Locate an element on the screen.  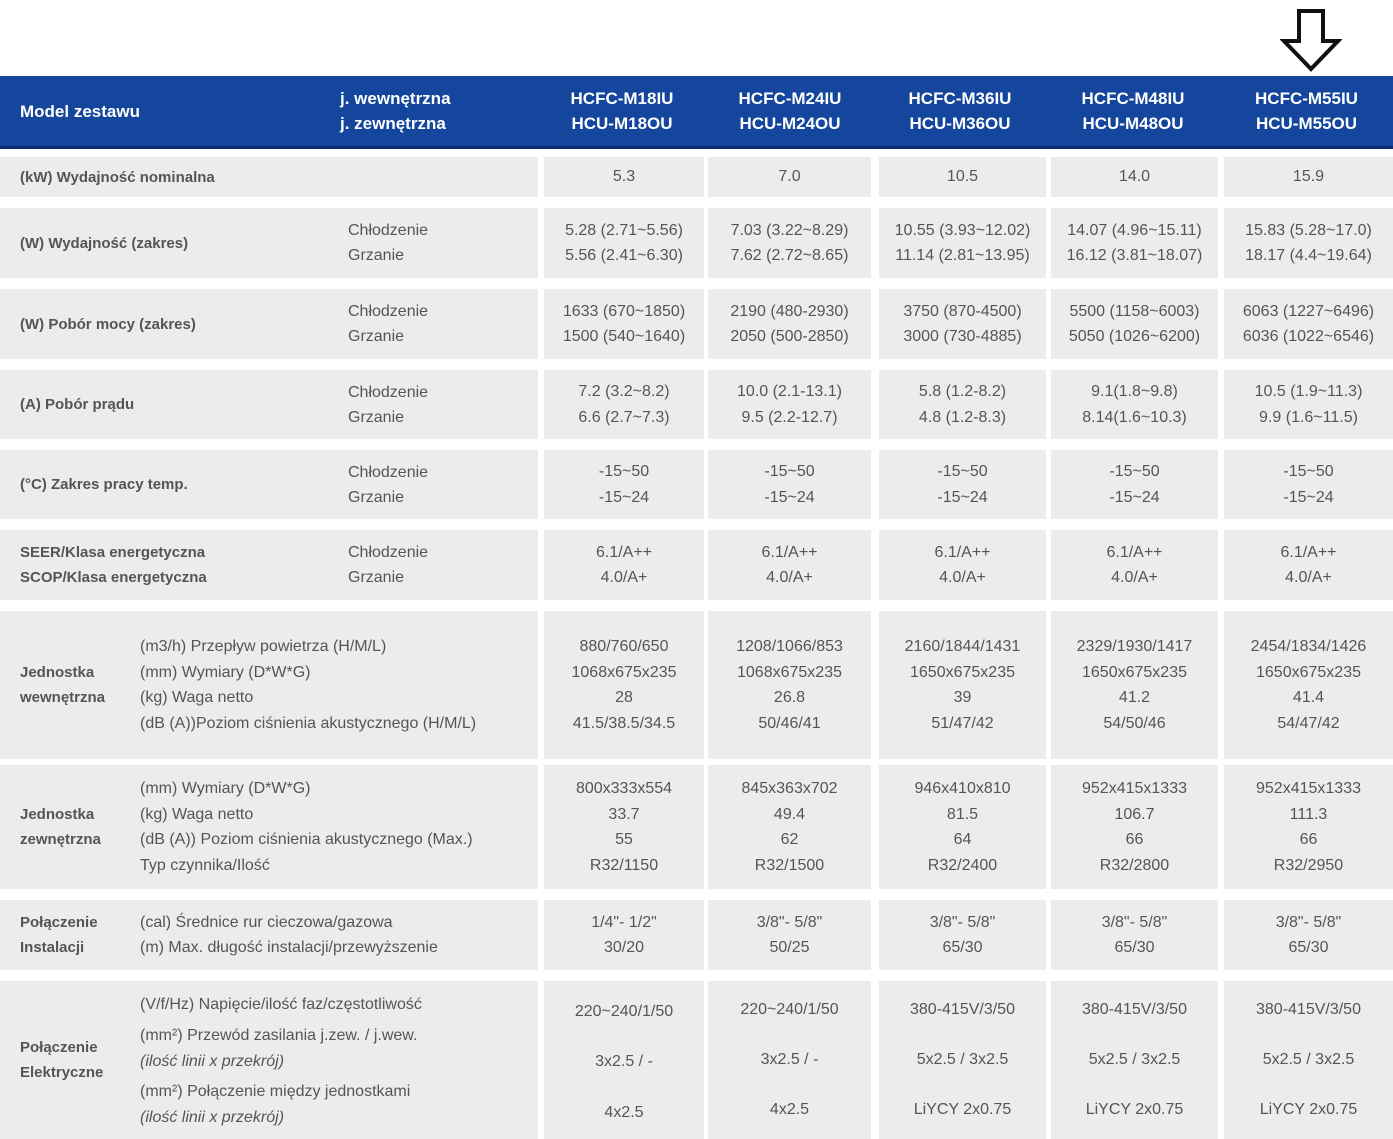
indoor-model: HCFC-M55IU is located at coordinates (1306, 98).